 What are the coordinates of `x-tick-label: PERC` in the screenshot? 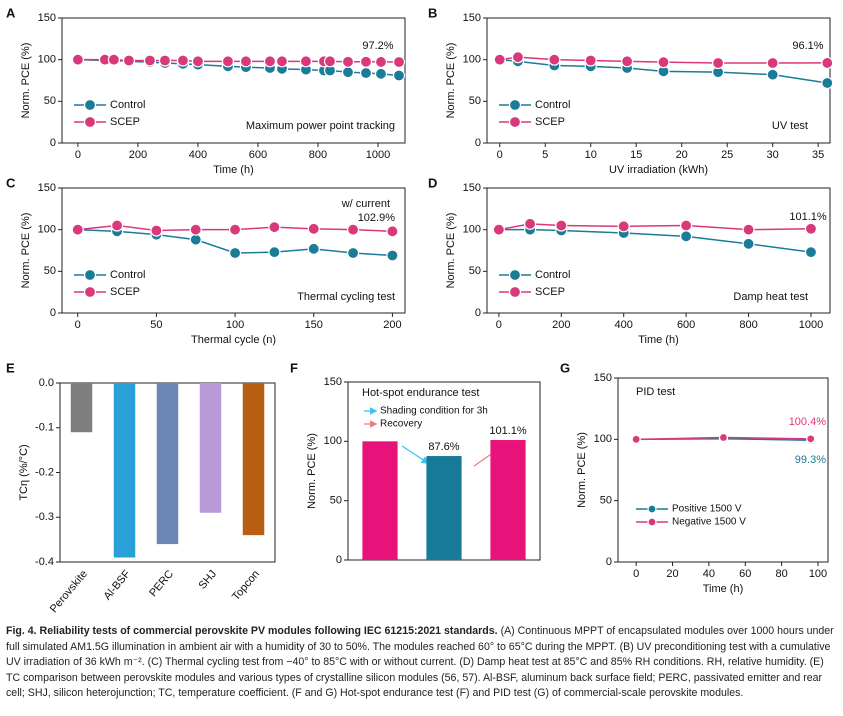 It's located at (161, 583).